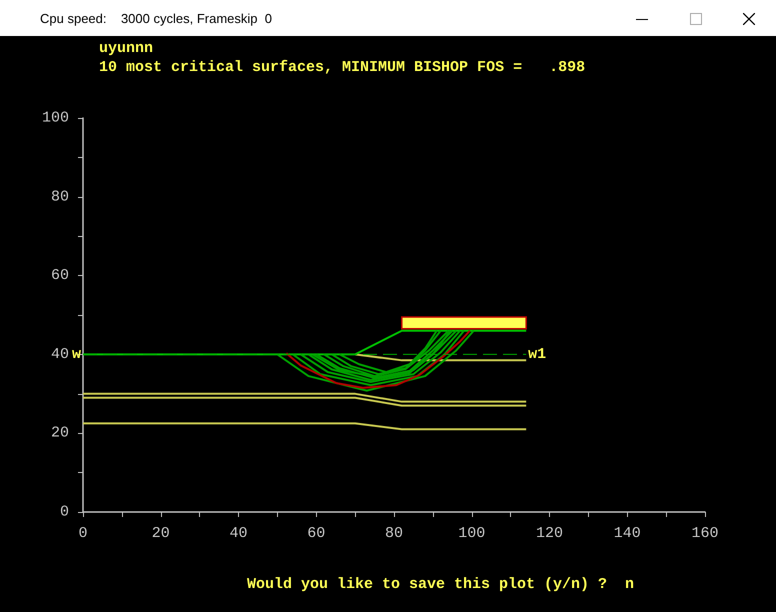 This screenshot has width=776, height=612. Describe the element at coordinates (83, 533) in the screenshot. I see `x-tick-label: 0` at that location.